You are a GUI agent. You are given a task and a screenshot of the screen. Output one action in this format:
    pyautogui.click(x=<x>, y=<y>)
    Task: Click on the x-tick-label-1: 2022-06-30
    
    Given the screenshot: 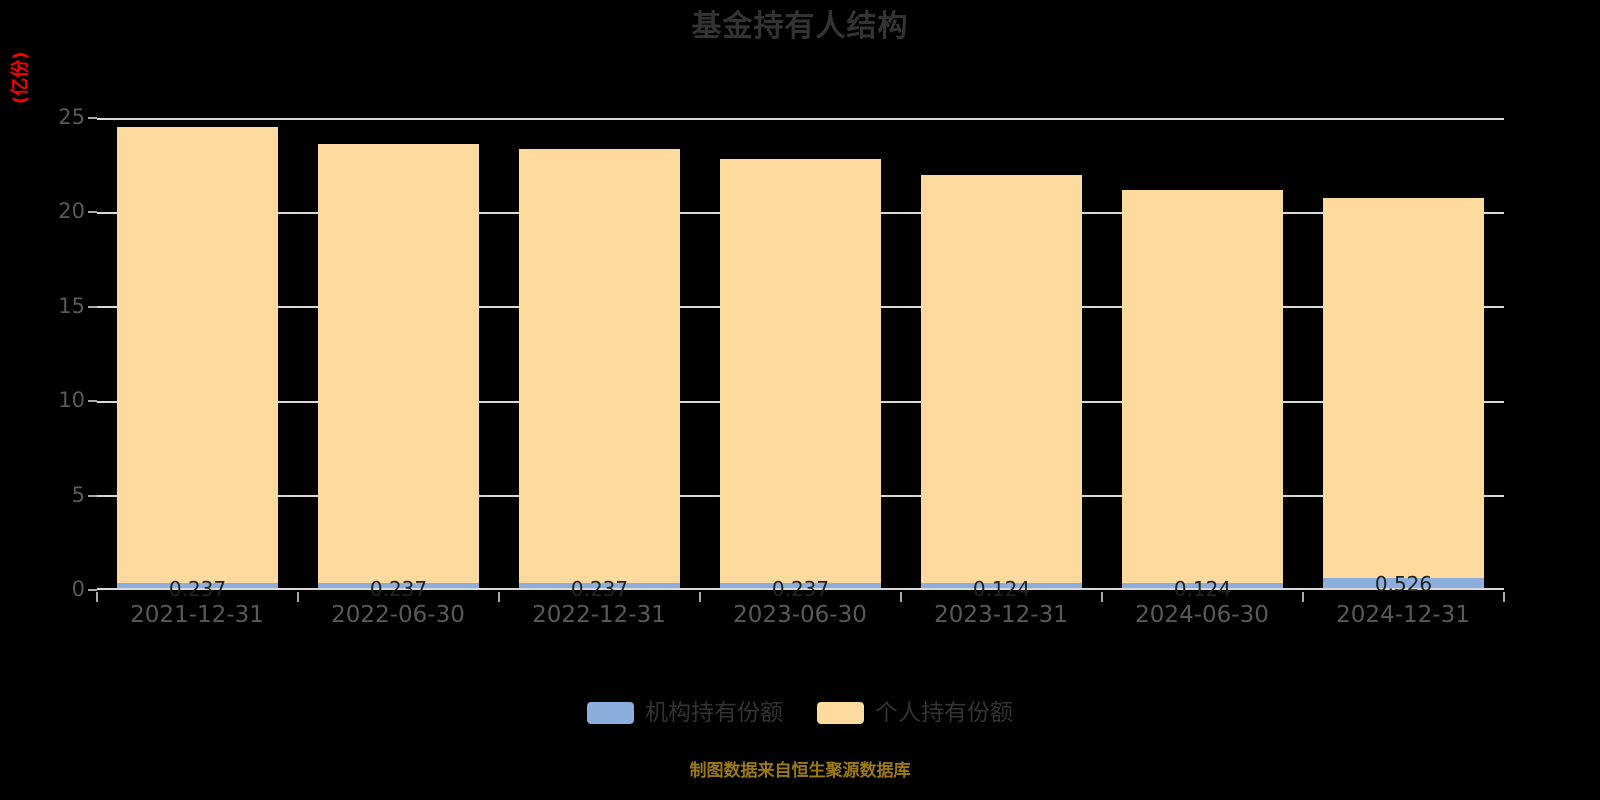 What is the action you would take?
    pyautogui.click(x=398, y=615)
    